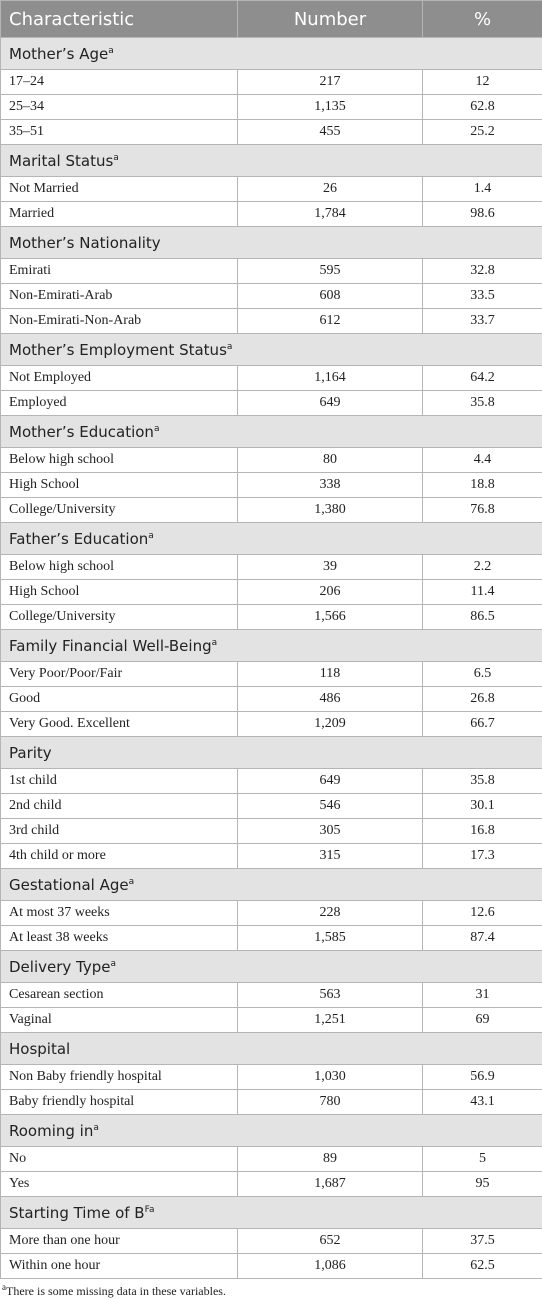  I want to click on value-cell: 25.2, so click(482, 132).